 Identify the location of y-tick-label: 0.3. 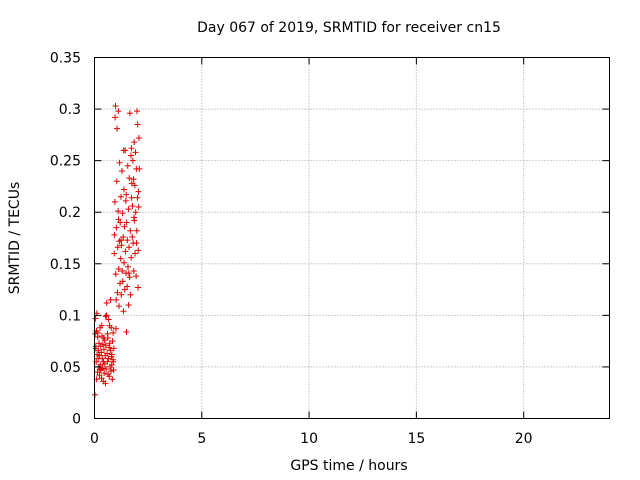
(70, 110).